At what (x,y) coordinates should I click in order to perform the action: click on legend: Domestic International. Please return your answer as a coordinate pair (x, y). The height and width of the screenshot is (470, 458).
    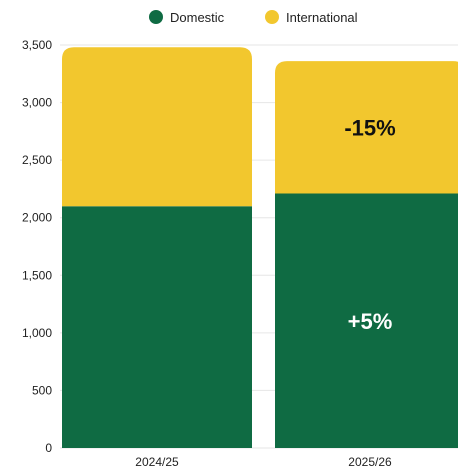
    Looking at the image, I should click on (253, 17).